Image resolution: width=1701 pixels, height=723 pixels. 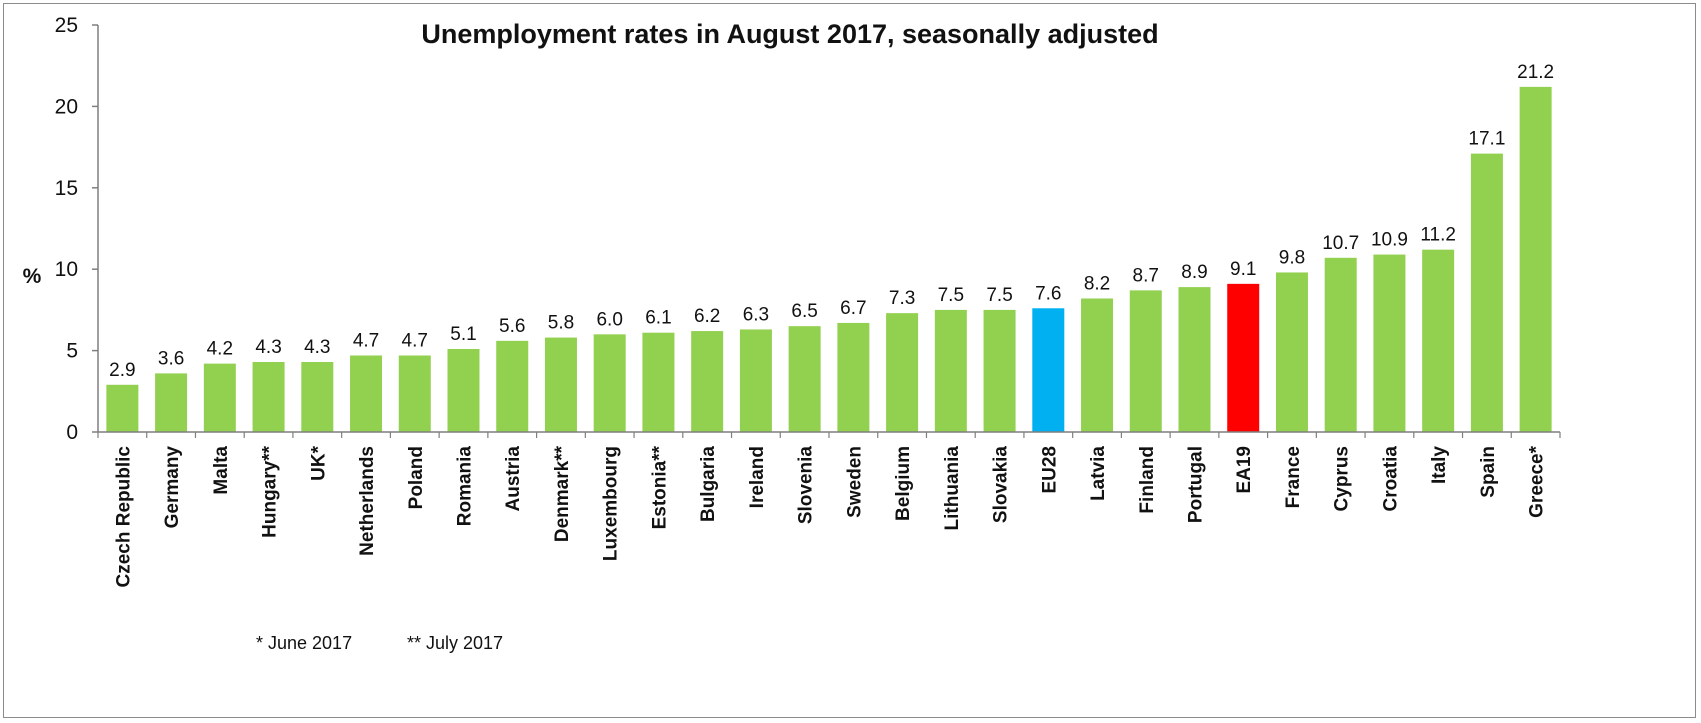 What do you see at coordinates (1535, 72) in the screenshot?
I see `bar-value-label: 21.2` at bounding box center [1535, 72].